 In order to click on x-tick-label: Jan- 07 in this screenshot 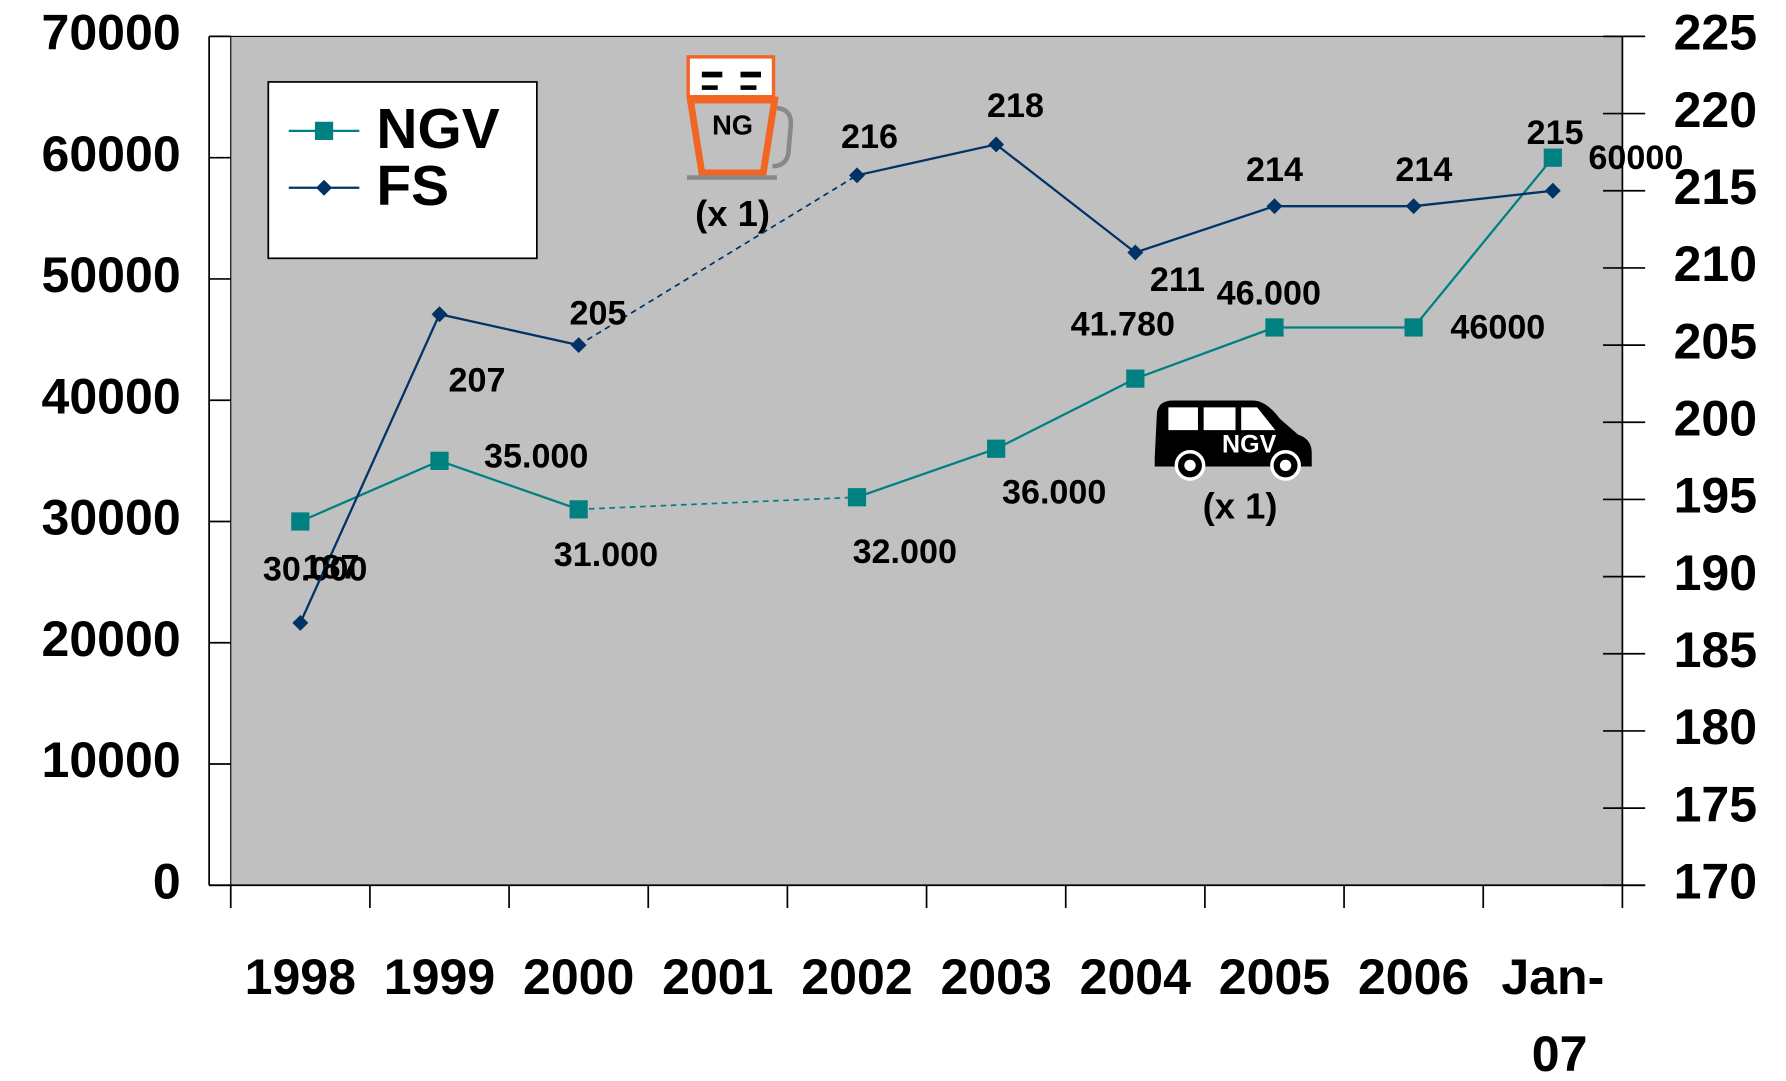, I will do `click(1552, 1015)`.